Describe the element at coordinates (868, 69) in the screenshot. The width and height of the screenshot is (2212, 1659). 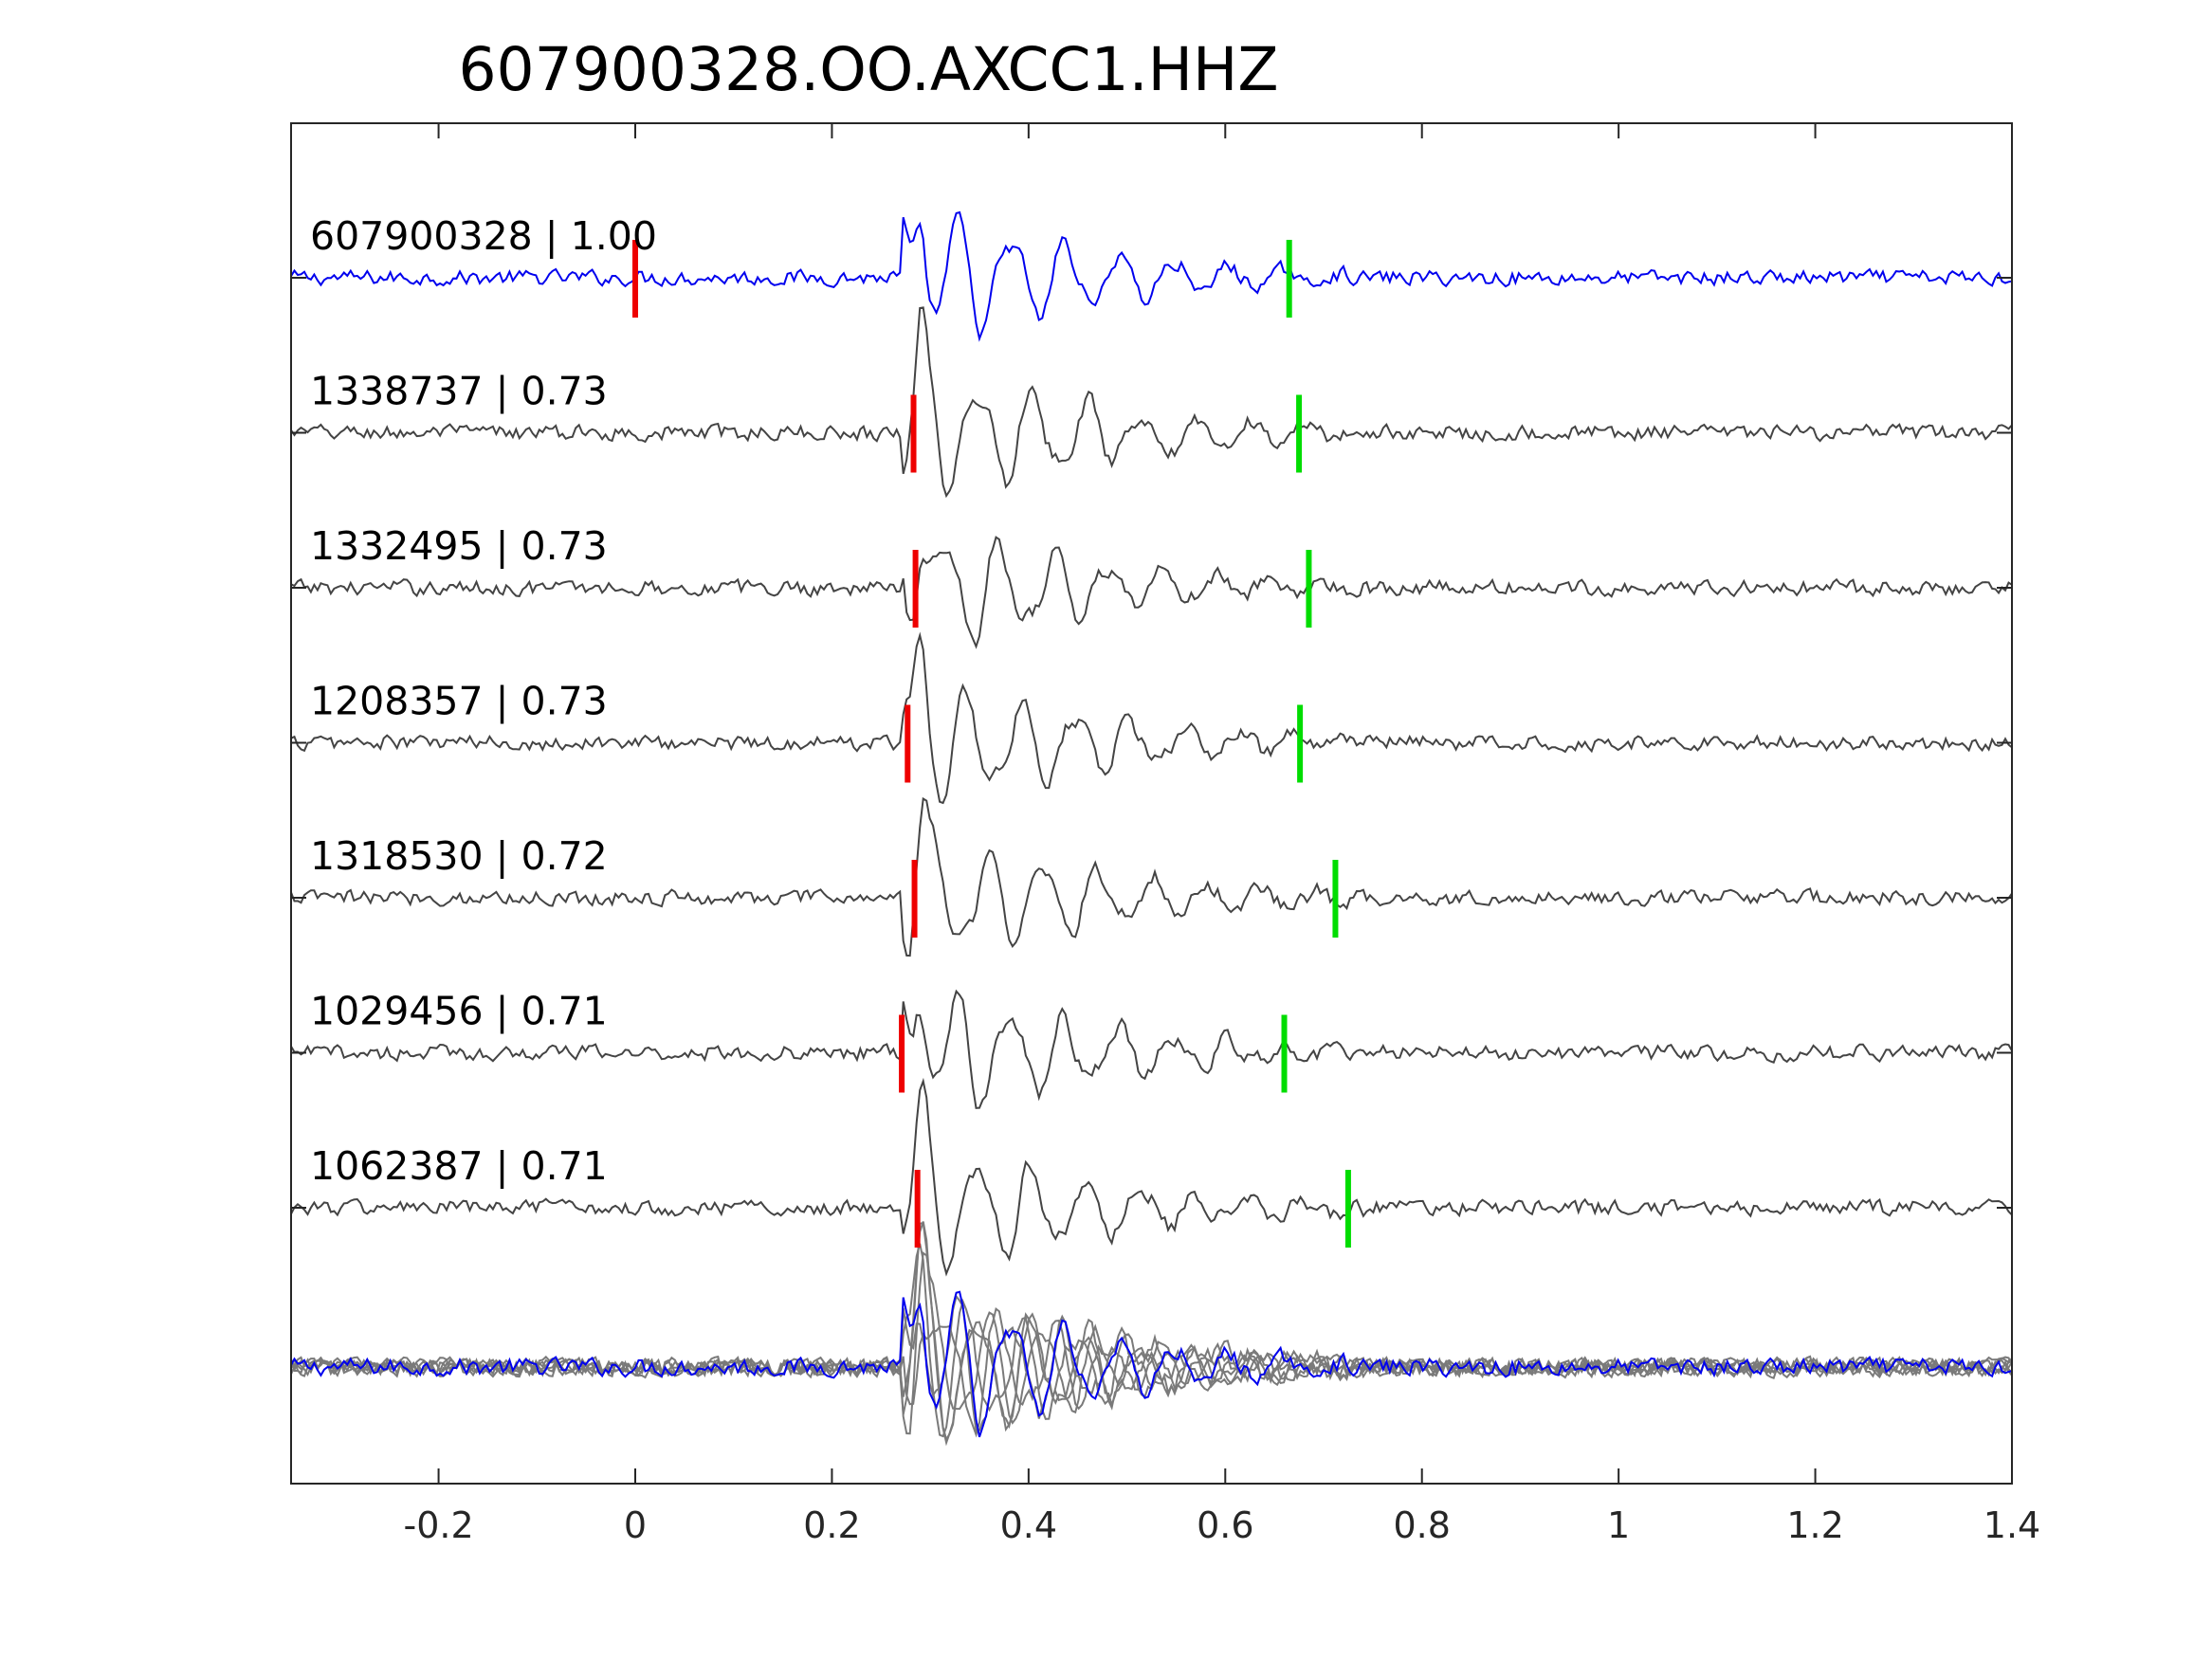
I see `chart-title: 607900328.OO.AXCC1.HHZ` at that location.